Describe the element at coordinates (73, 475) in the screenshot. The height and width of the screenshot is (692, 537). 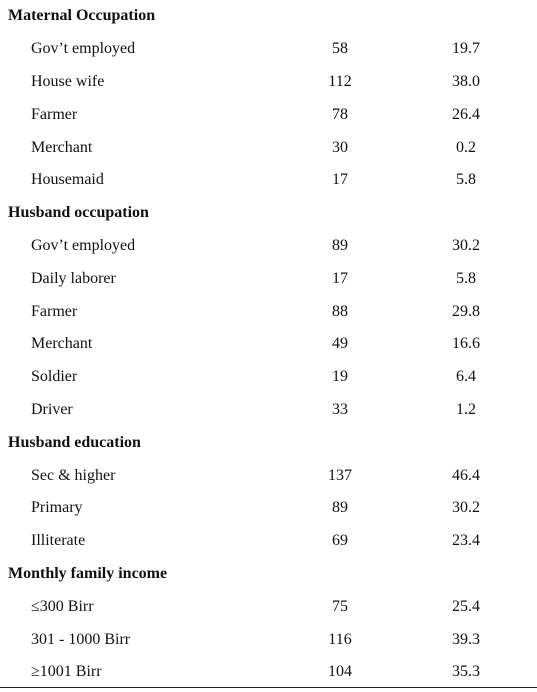
I see `row-label: Sec & higher` at that location.